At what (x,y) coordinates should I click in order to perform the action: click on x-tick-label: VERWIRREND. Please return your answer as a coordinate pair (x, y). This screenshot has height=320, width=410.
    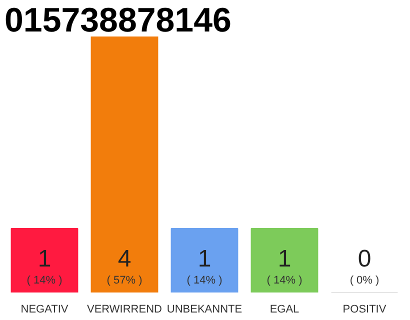
    Looking at the image, I should click on (124, 310).